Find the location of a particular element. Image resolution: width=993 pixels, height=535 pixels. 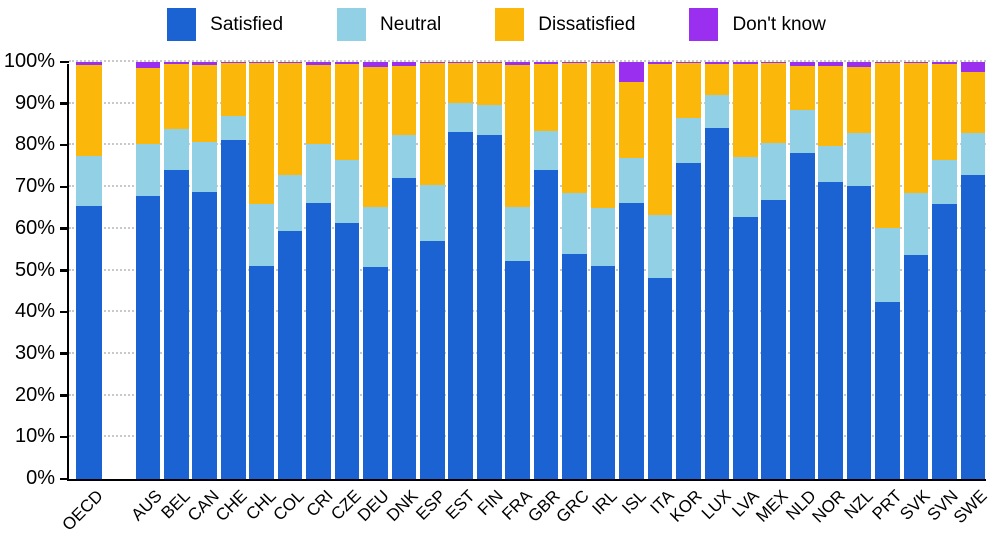

segment-dissatisfied-irl is located at coordinates (603, 135).